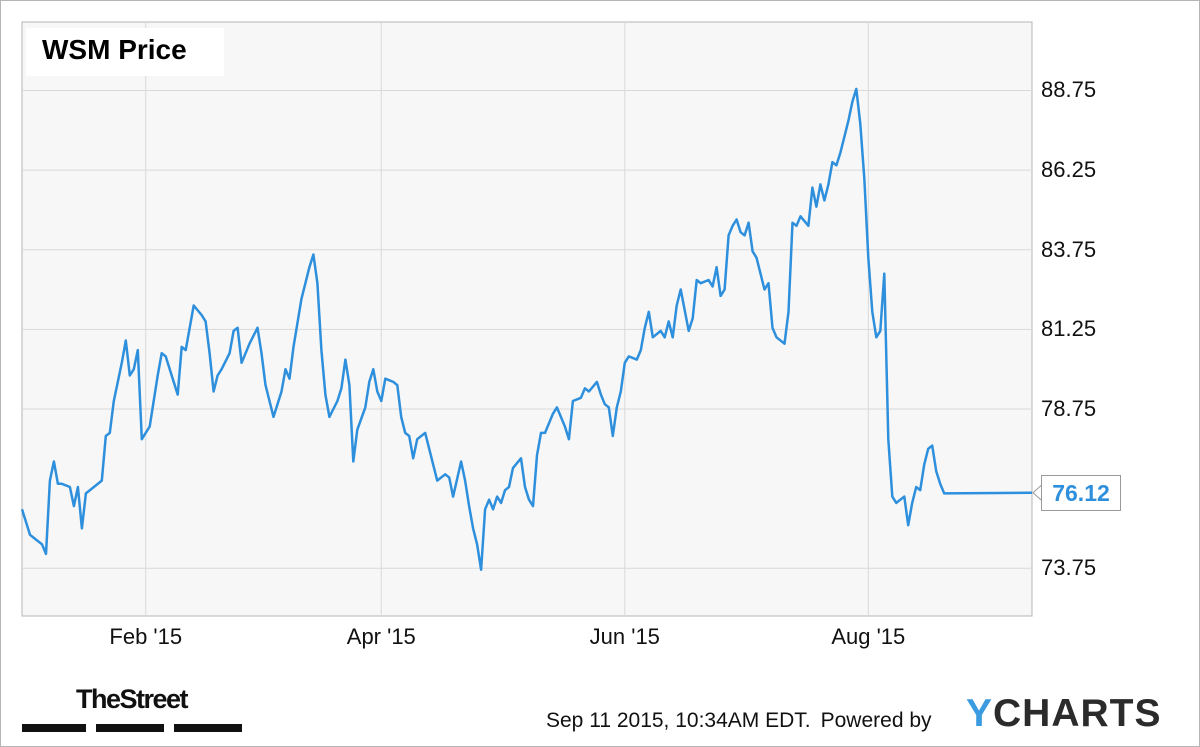  I want to click on y-tick-label: 83.75, so click(1069, 249).